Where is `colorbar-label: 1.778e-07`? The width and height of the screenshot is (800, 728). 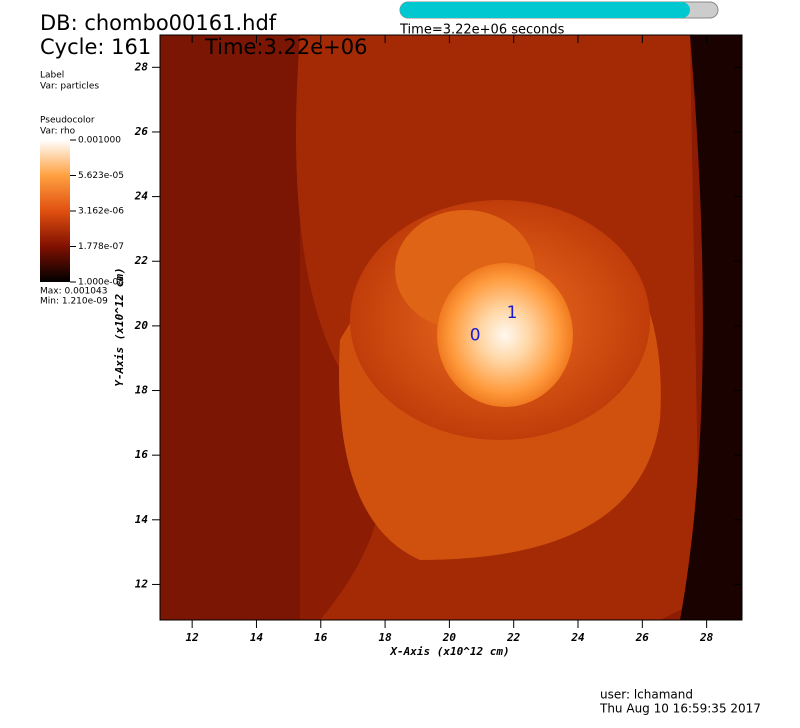 colorbar-label: 1.778e-07 is located at coordinates (101, 247).